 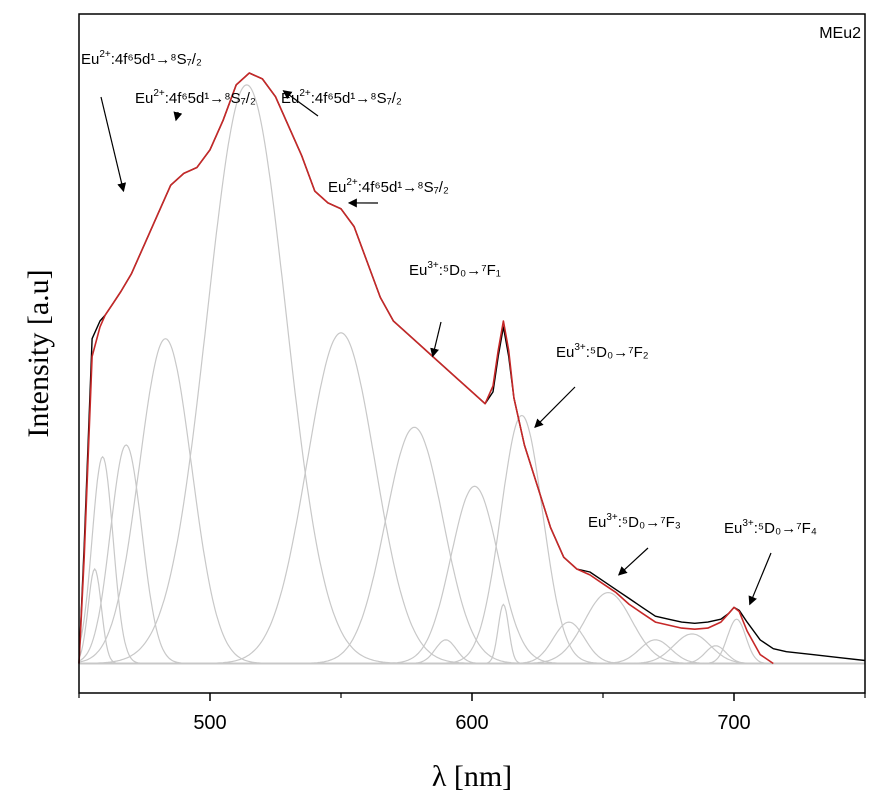 I want to click on annotation-8: Eu3+:⁵D₀→⁷F₄, so click(x=770, y=562).